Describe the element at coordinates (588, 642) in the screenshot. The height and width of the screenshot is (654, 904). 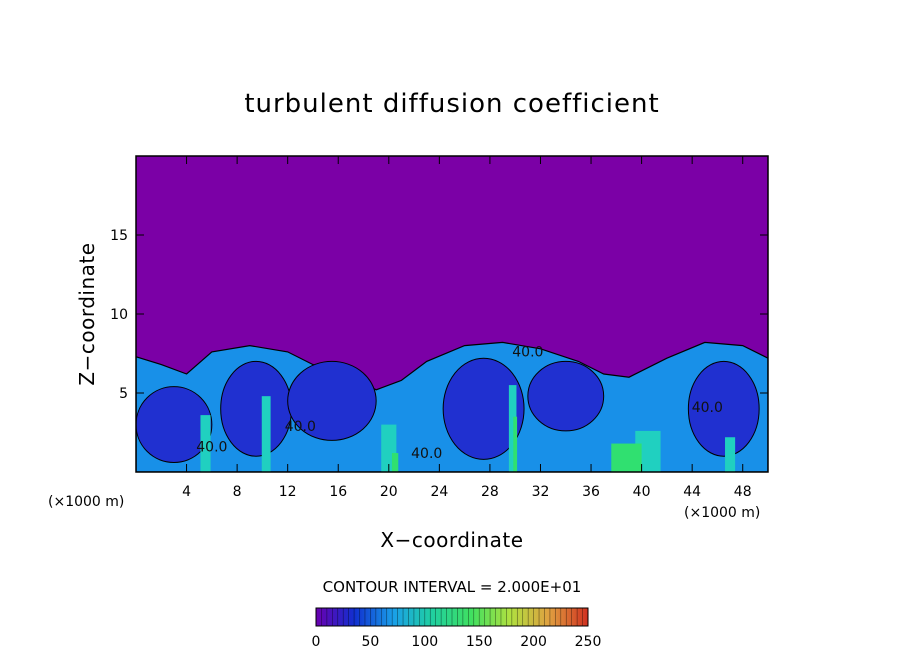
I see `colorbar-tick-label: 250` at that location.